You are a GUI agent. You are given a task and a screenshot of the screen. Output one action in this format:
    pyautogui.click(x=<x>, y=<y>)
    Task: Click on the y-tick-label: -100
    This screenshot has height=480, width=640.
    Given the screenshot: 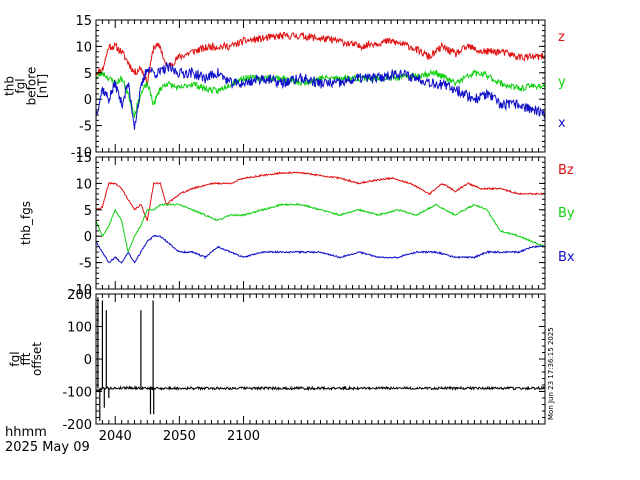 What is the action you would take?
    pyautogui.click(x=77, y=393)
    